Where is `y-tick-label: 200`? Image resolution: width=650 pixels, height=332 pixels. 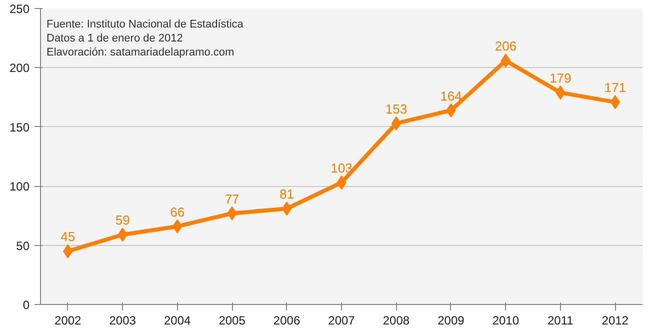
y-tick-label: 200 is located at coordinates (19, 68).